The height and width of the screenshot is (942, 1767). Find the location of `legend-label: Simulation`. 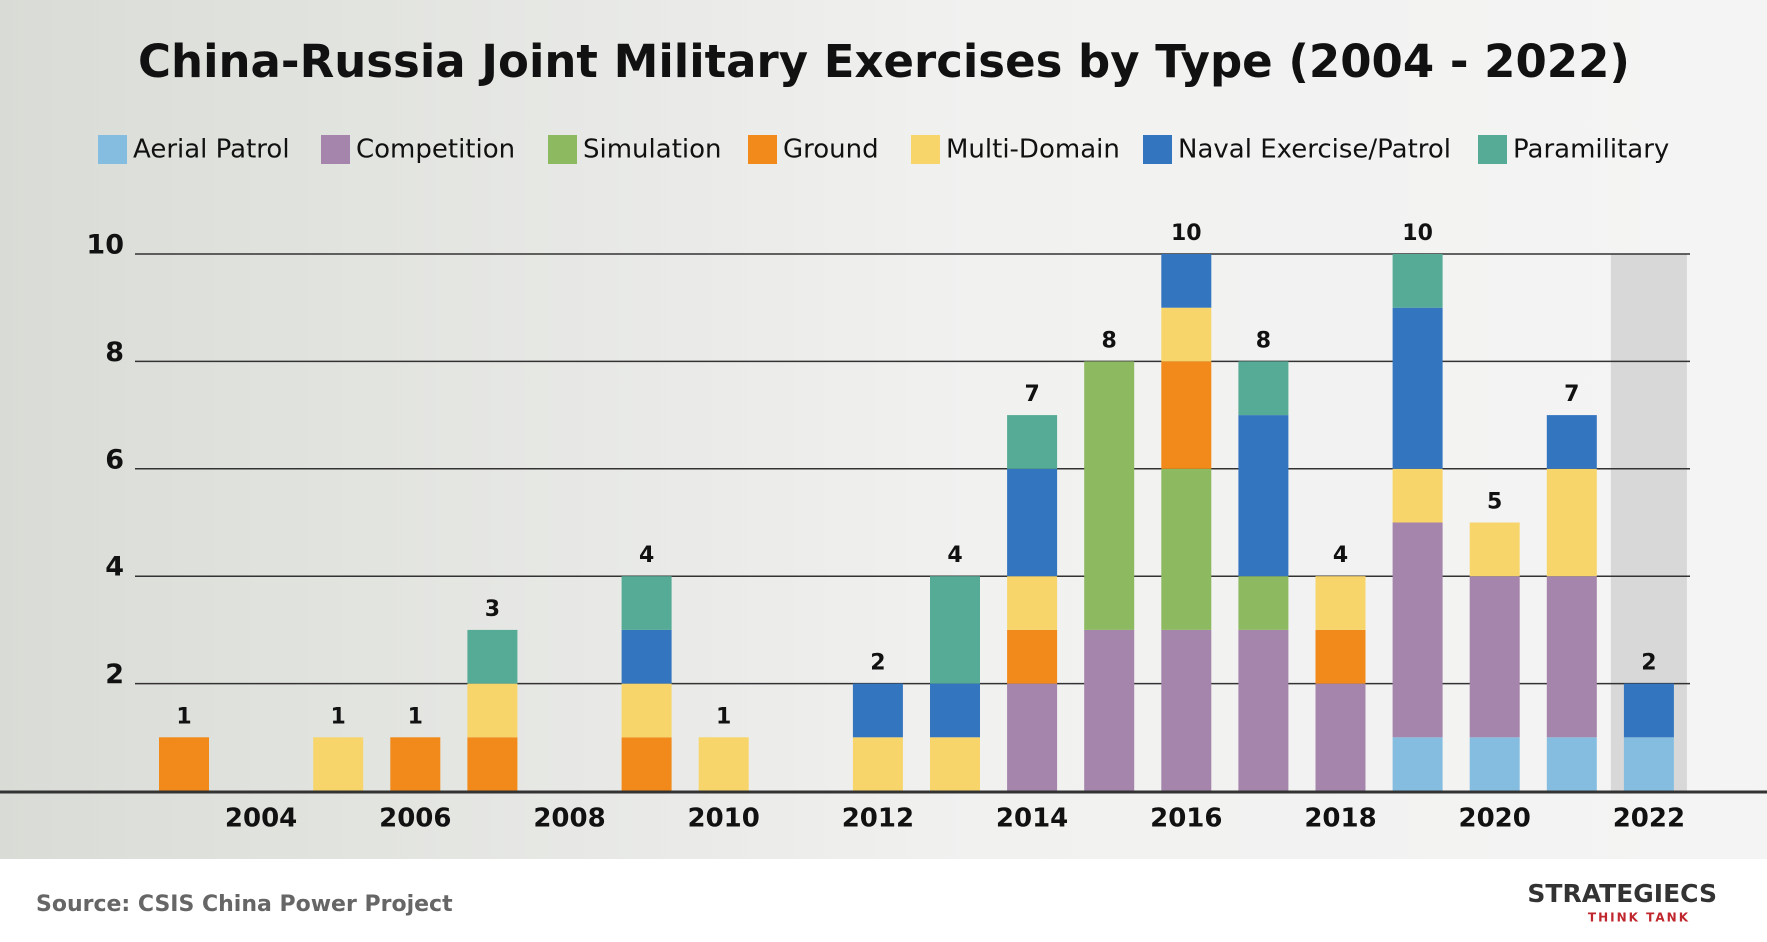

legend-label: Simulation is located at coordinates (652, 150).